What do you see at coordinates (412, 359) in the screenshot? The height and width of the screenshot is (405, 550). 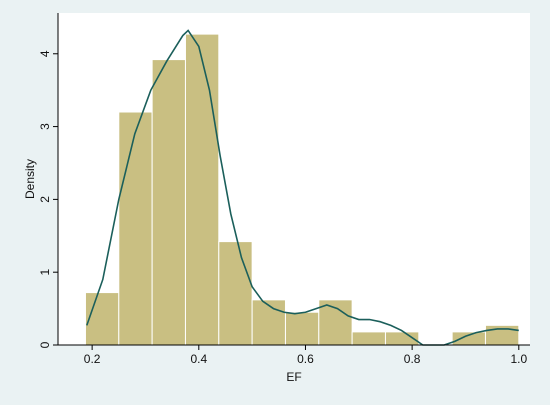 I see `x-tick-label: 0.8` at bounding box center [412, 359].